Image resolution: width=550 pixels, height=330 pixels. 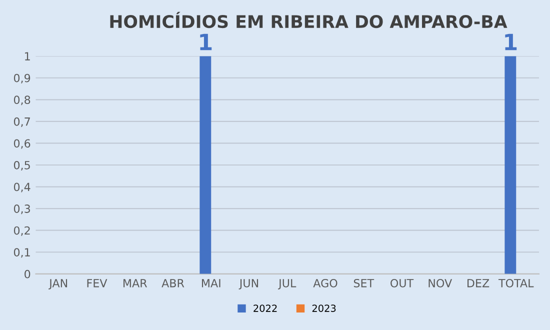 What do you see at coordinates (402, 283) in the screenshot?
I see `x-tick-label: OUT` at bounding box center [402, 283].